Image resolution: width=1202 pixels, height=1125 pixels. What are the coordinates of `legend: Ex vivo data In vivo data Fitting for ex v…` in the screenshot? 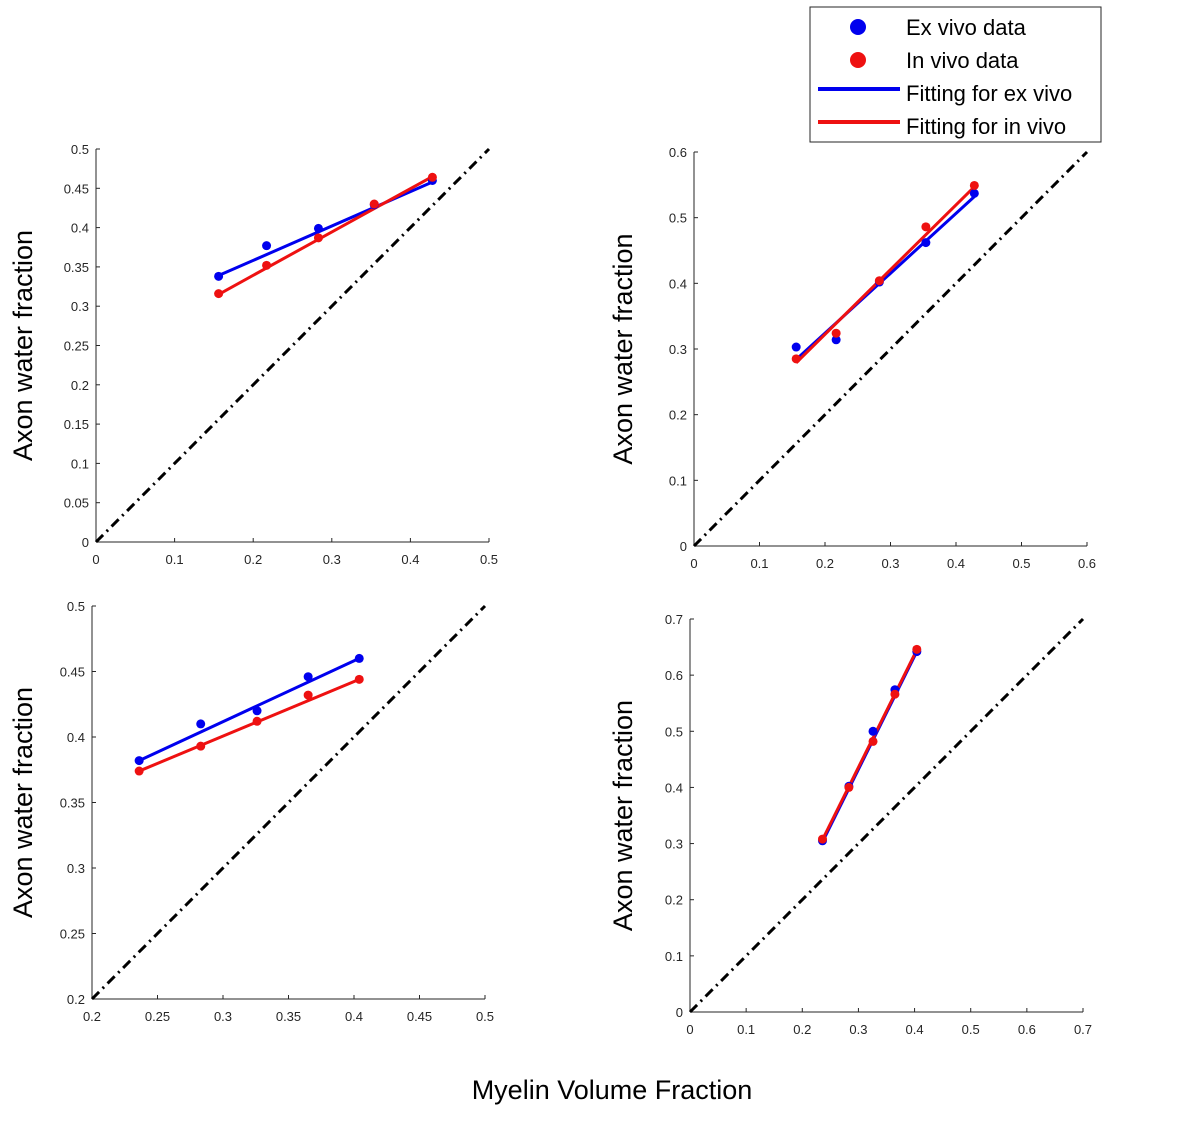 It's located at (955, 74).